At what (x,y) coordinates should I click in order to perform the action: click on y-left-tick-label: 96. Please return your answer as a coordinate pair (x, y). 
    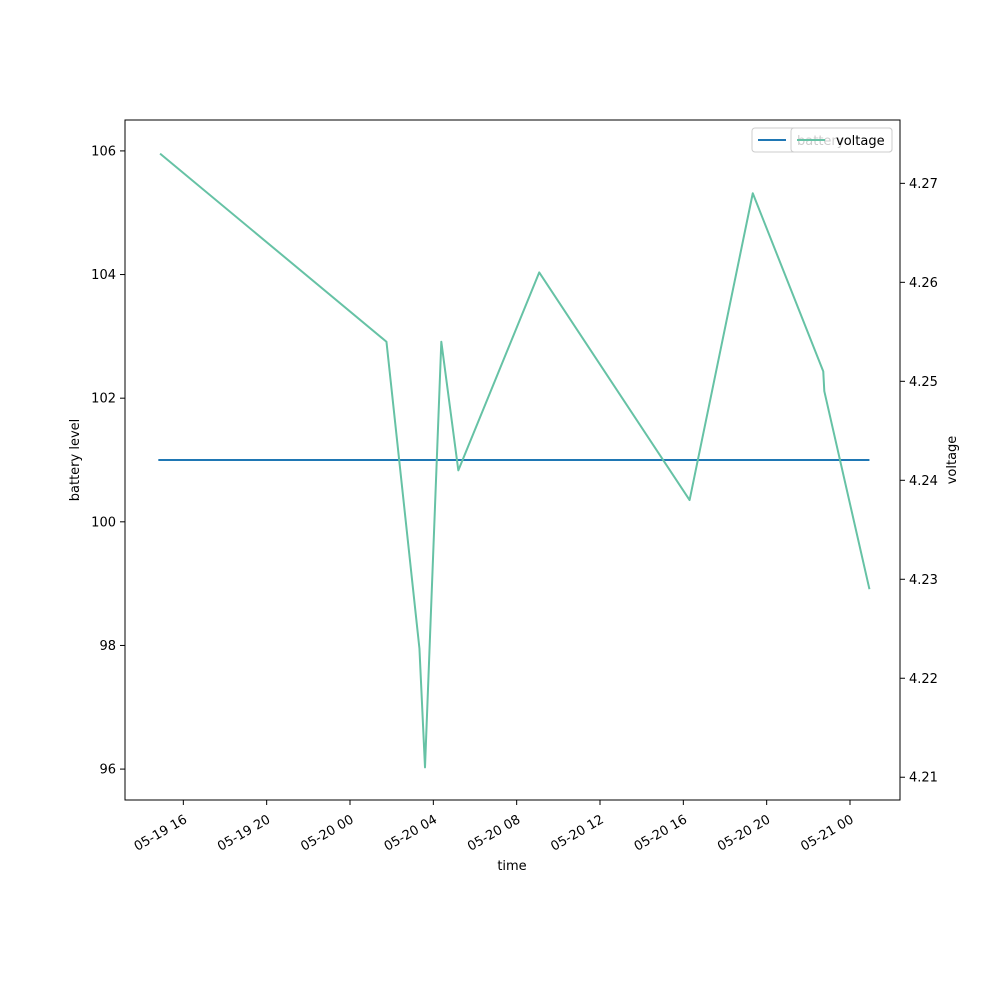
    Looking at the image, I should click on (107, 770).